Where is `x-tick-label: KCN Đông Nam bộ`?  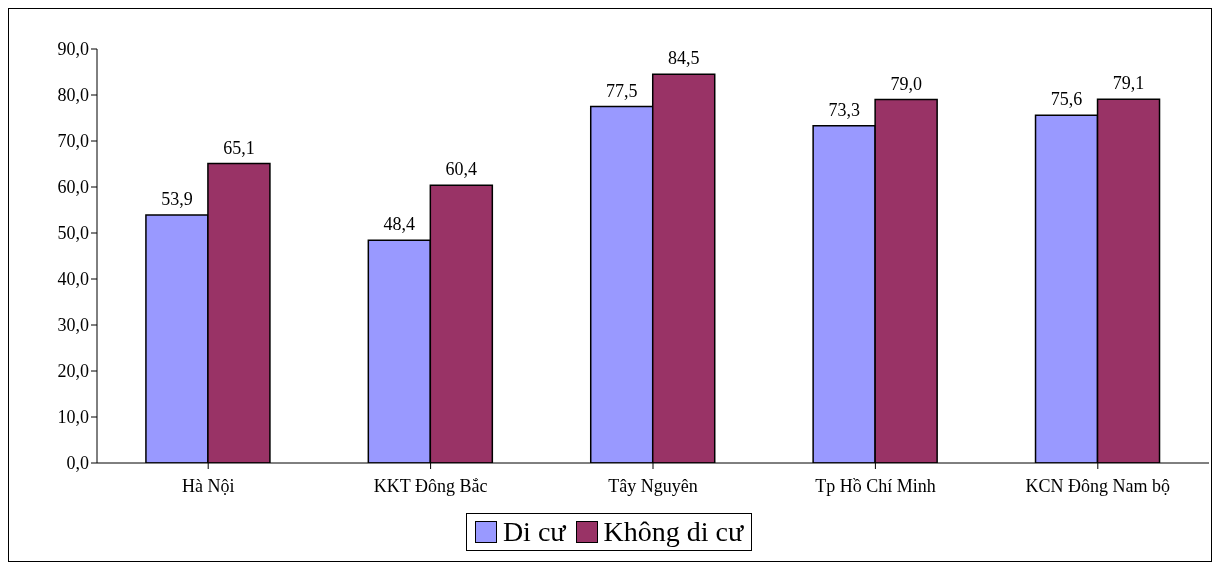
x-tick-label: KCN Đông Nam bộ is located at coordinates (1098, 485).